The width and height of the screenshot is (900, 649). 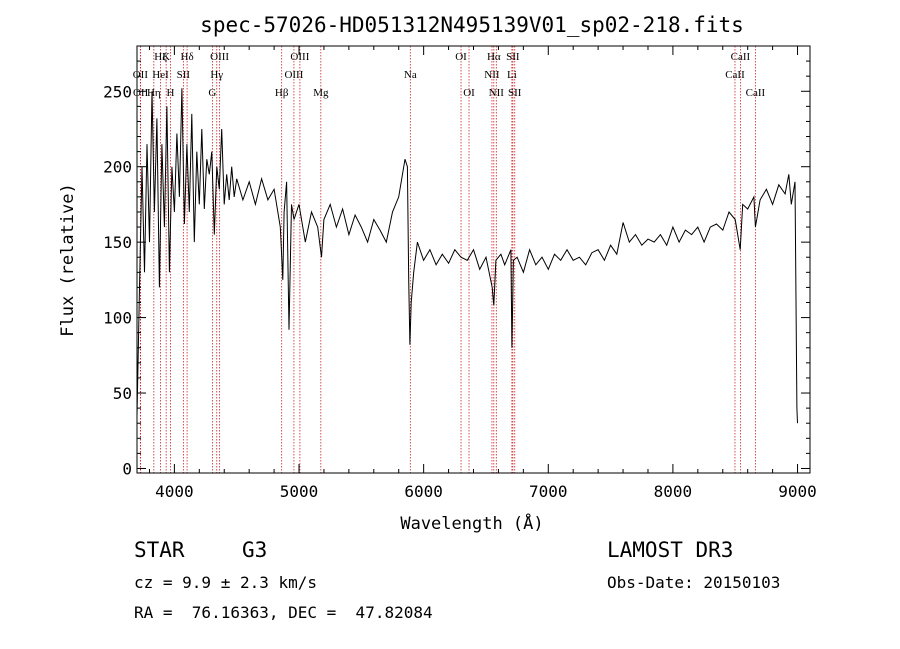 What do you see at coordinates (68, 260) in the screenshot?
I see `y-axis-label: Flux (relative)` at bounding box center [68, 260].